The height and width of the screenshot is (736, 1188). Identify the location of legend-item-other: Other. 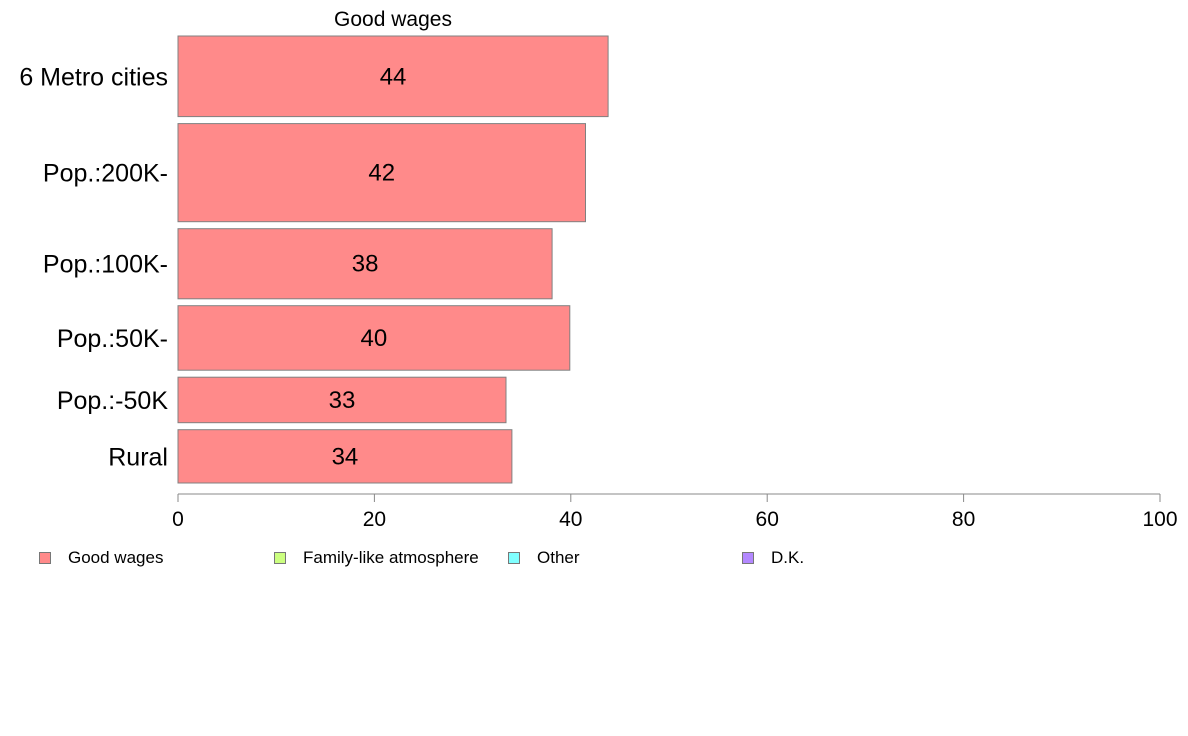
(544, 558).